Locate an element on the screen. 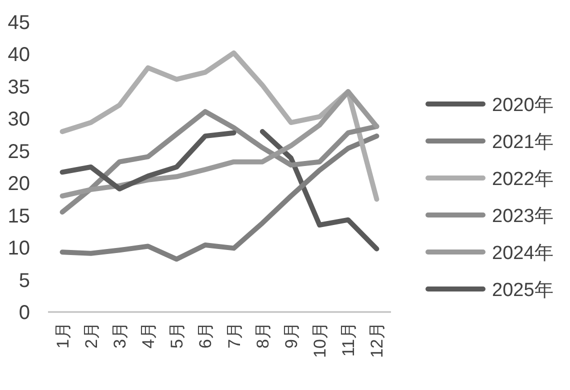 Image resolution: width=570 pixels, height=390 pixels. y-tick-label: 30 is located at coordinates (19, 119).